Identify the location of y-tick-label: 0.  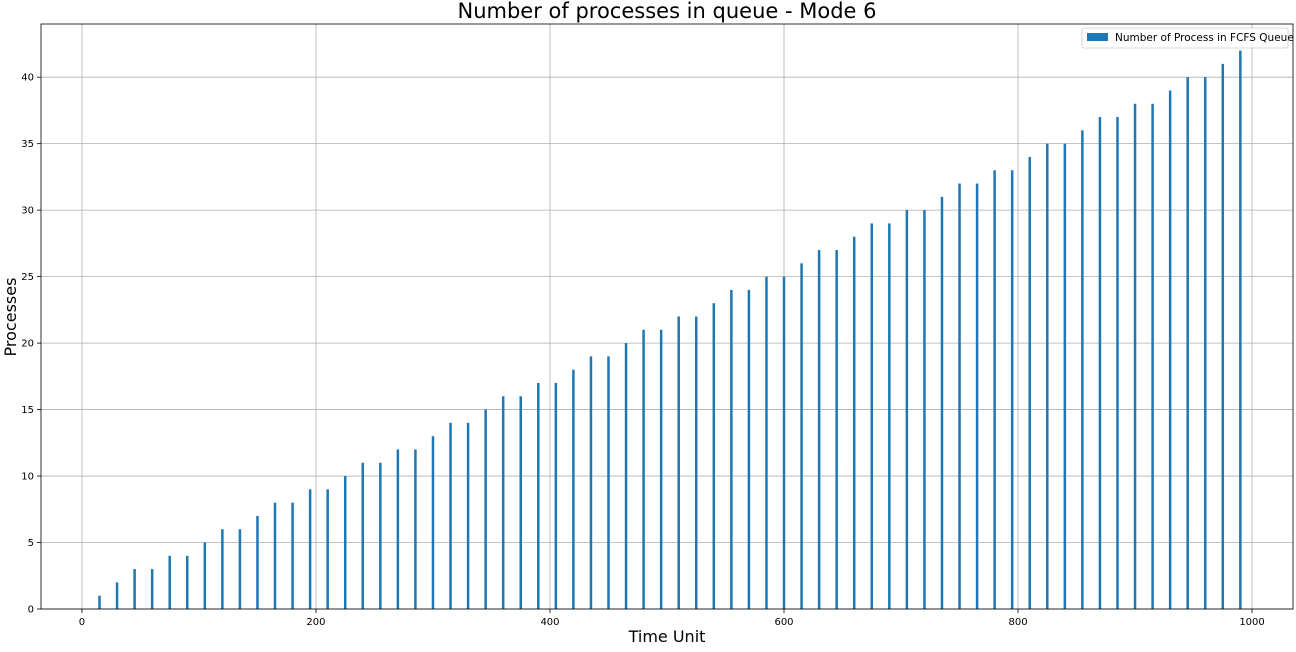
(31, 610).